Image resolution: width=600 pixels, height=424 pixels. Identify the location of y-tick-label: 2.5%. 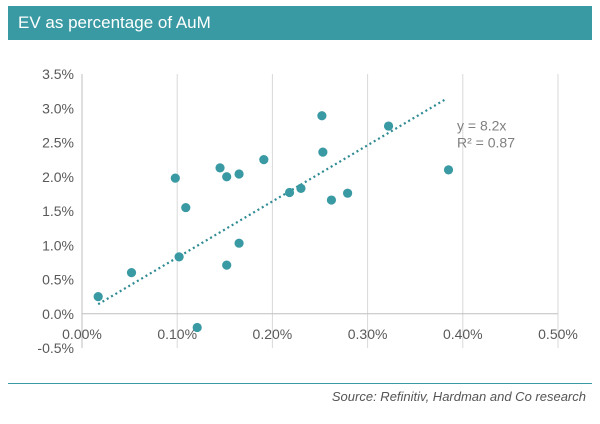
(58, 143).